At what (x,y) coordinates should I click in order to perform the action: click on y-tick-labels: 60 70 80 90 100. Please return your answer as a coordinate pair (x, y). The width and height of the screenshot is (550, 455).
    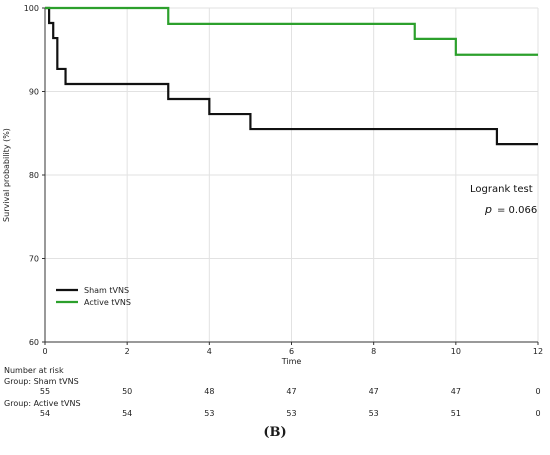
    Looking at the image, I should click on (34, 175).